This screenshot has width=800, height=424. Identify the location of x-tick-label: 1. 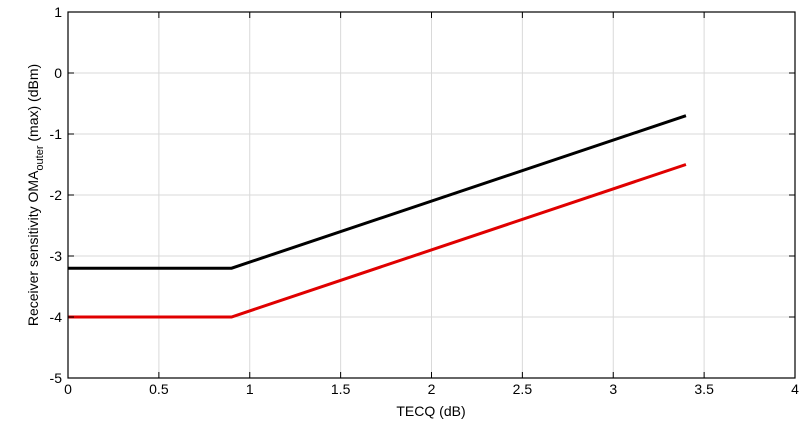
(250, 389).